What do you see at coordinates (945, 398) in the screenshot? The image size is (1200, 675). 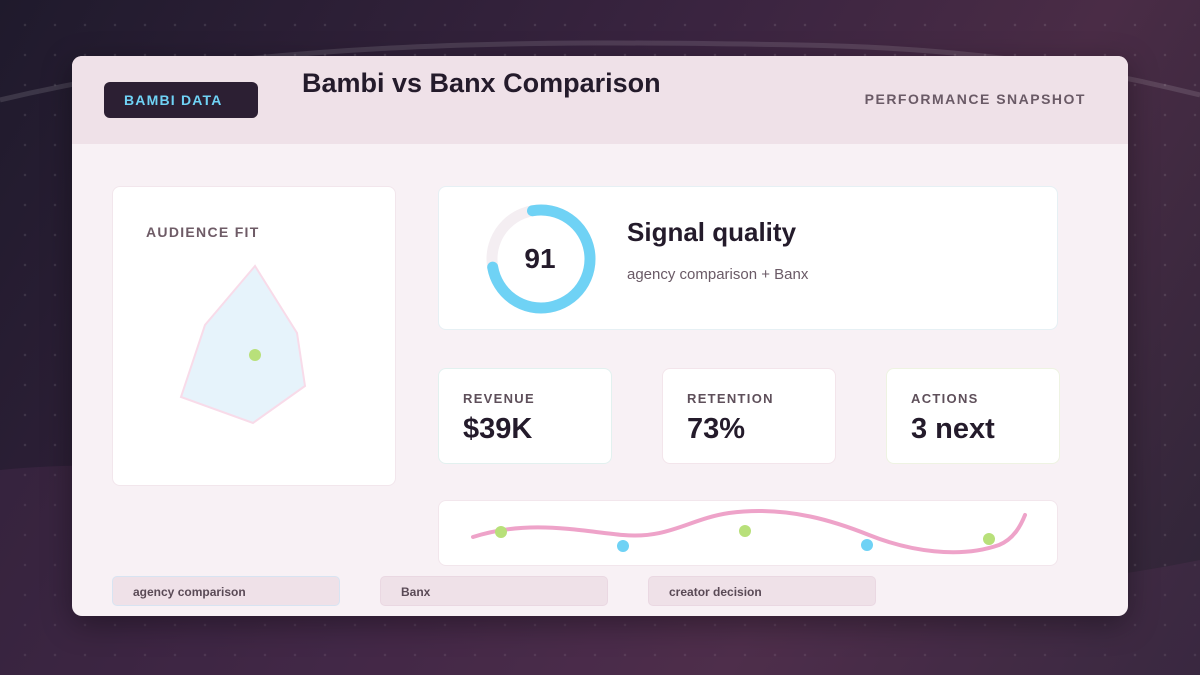 I see `metric-label: ACTIONS` at bounding box center [945, 398].